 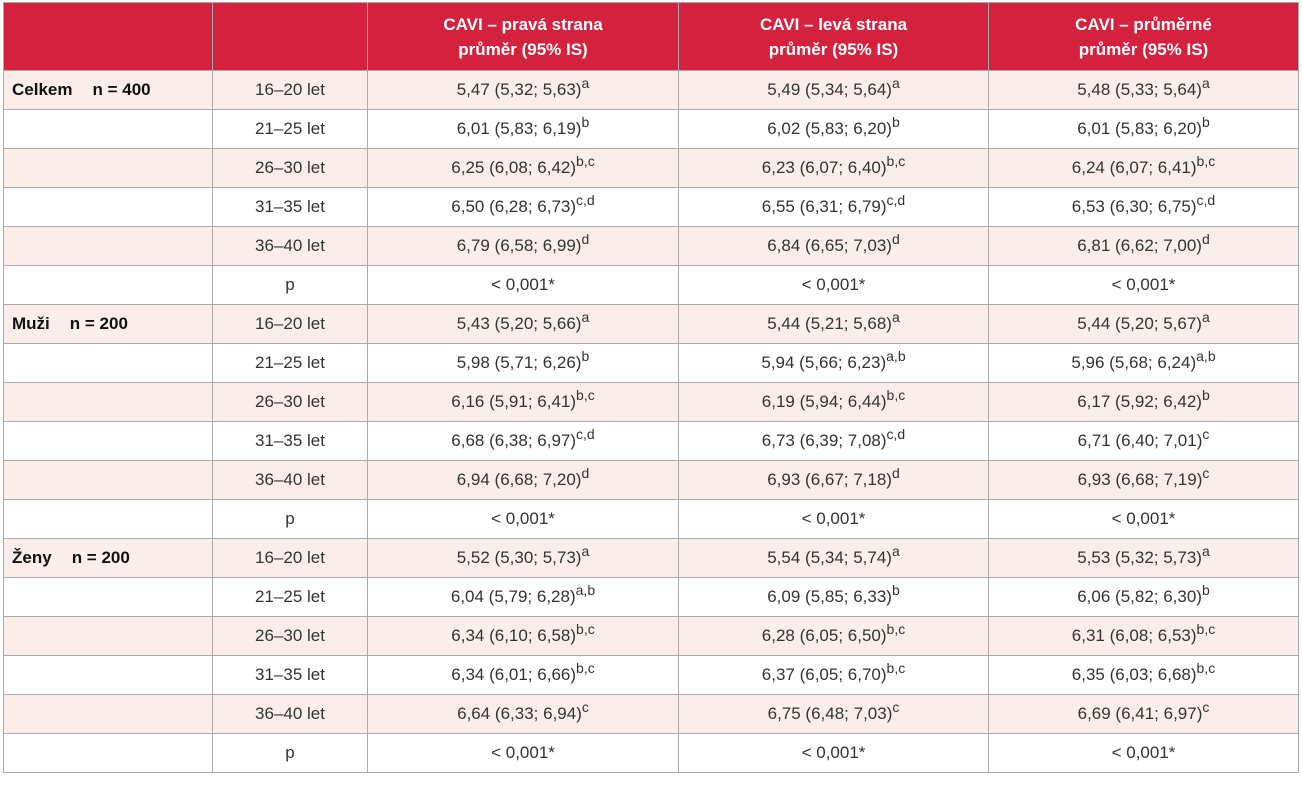 What do you see at coordinates (523, 168) in the screenshot?
I see `value-cell: 6,25 (6,08; 6,42)b,c` at bounding box center [523, 168].